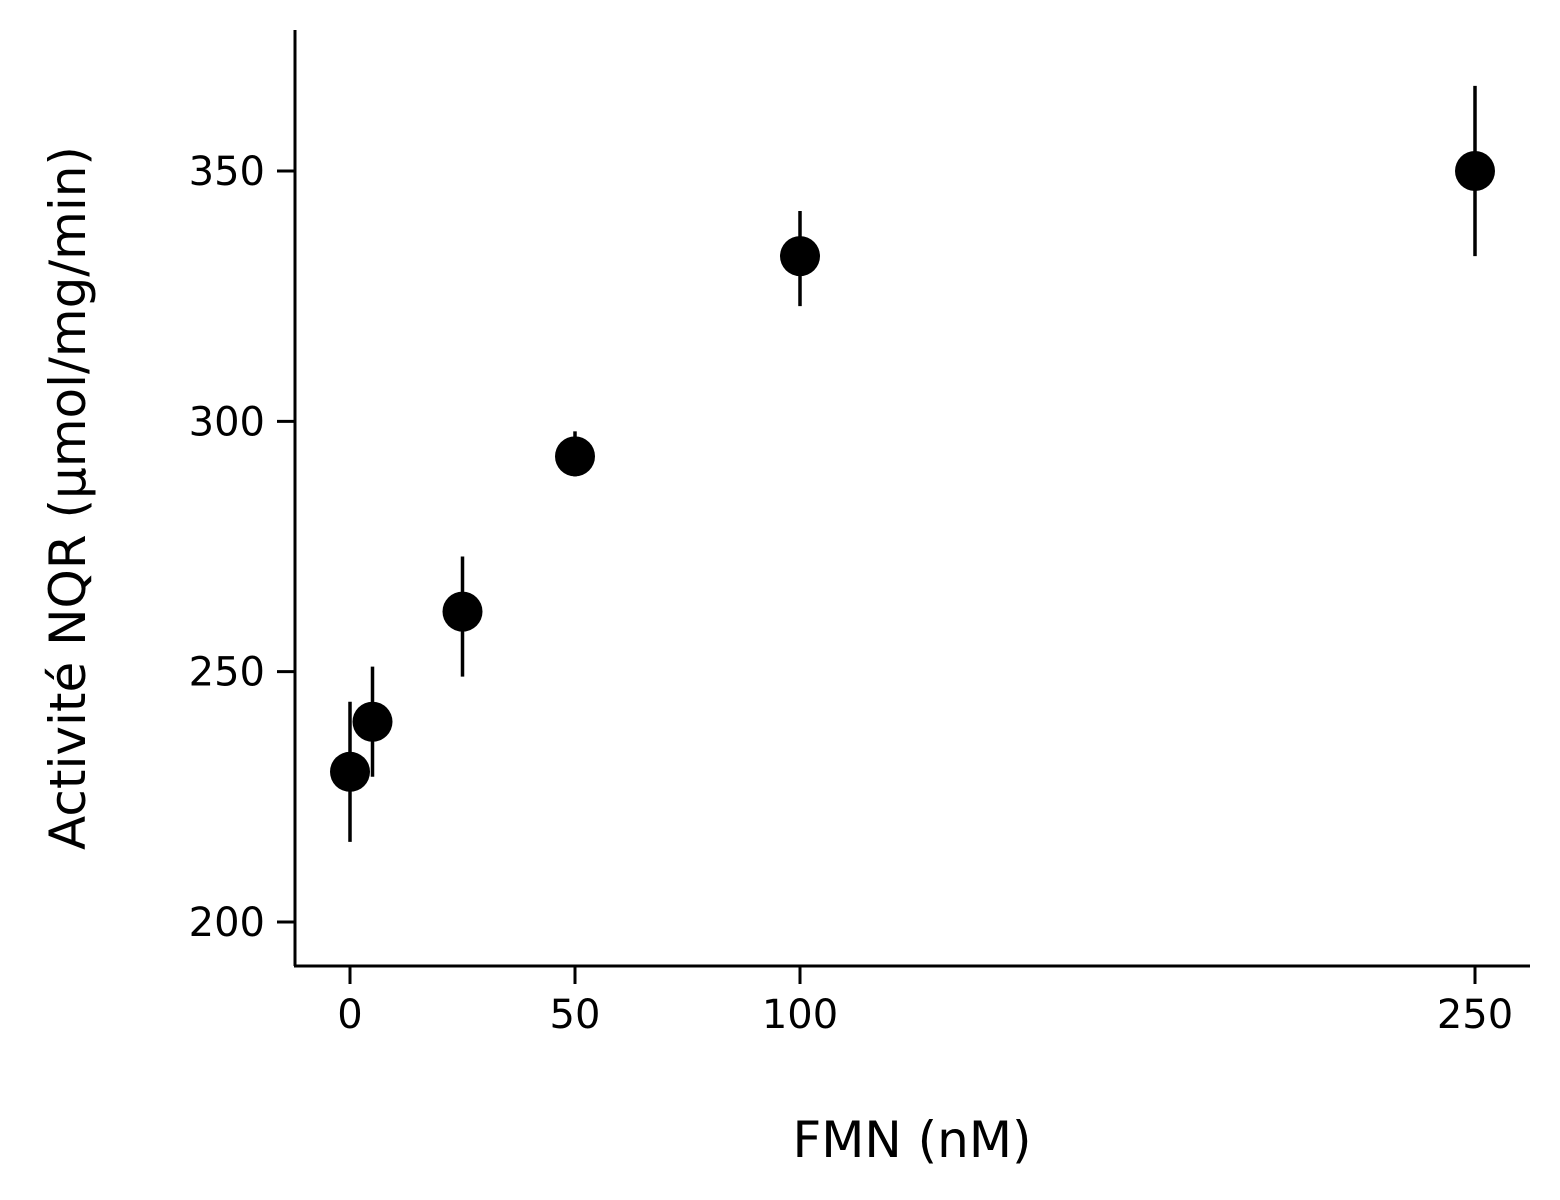 The height and width of the screenshot is (1200, 1560). Describe the element at coordinates (227, 673) in the screenshot. I see `y-tick-label: 250` at that location.